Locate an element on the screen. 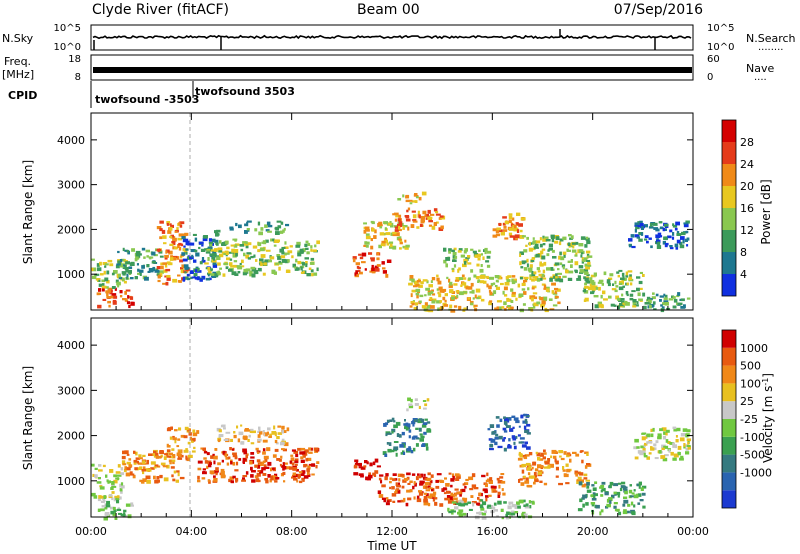  y-tick-label: 3000 is located at coordinates (71, 185).